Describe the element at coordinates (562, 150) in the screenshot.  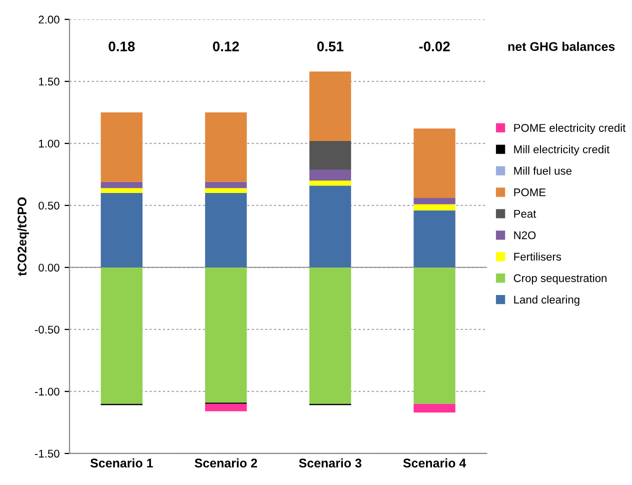
I see `legend-label: Mill electricity credit` at that location.